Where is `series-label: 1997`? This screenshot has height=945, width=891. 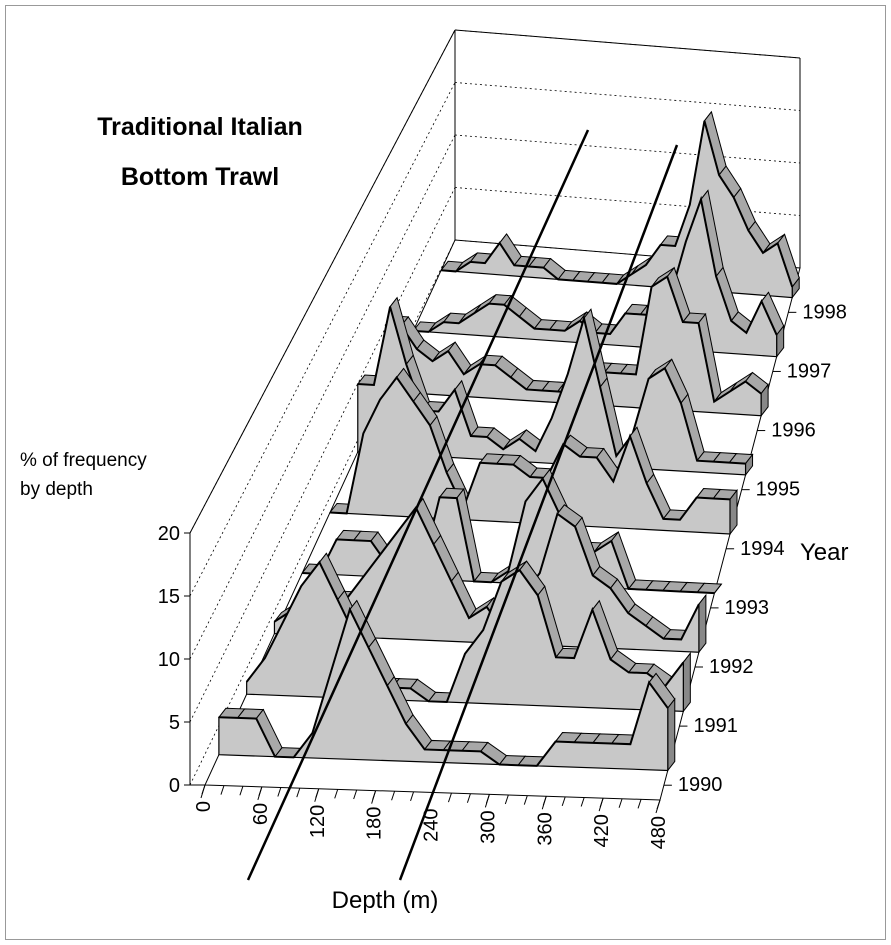 series-label: 1997 is located at coordinates (809, 371).